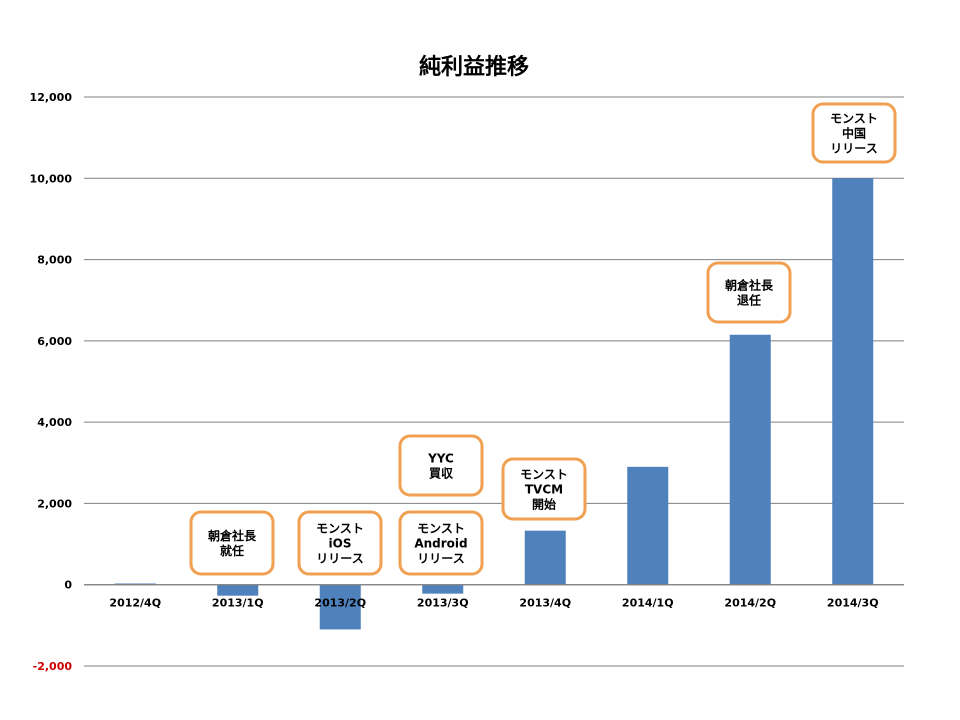 The height and width of the screenshot is (720, 960). What do you see at coordinates (51, 97) in the screenshot?
I see `y-tick-label: 12,000` at bounding box center [51, 97].